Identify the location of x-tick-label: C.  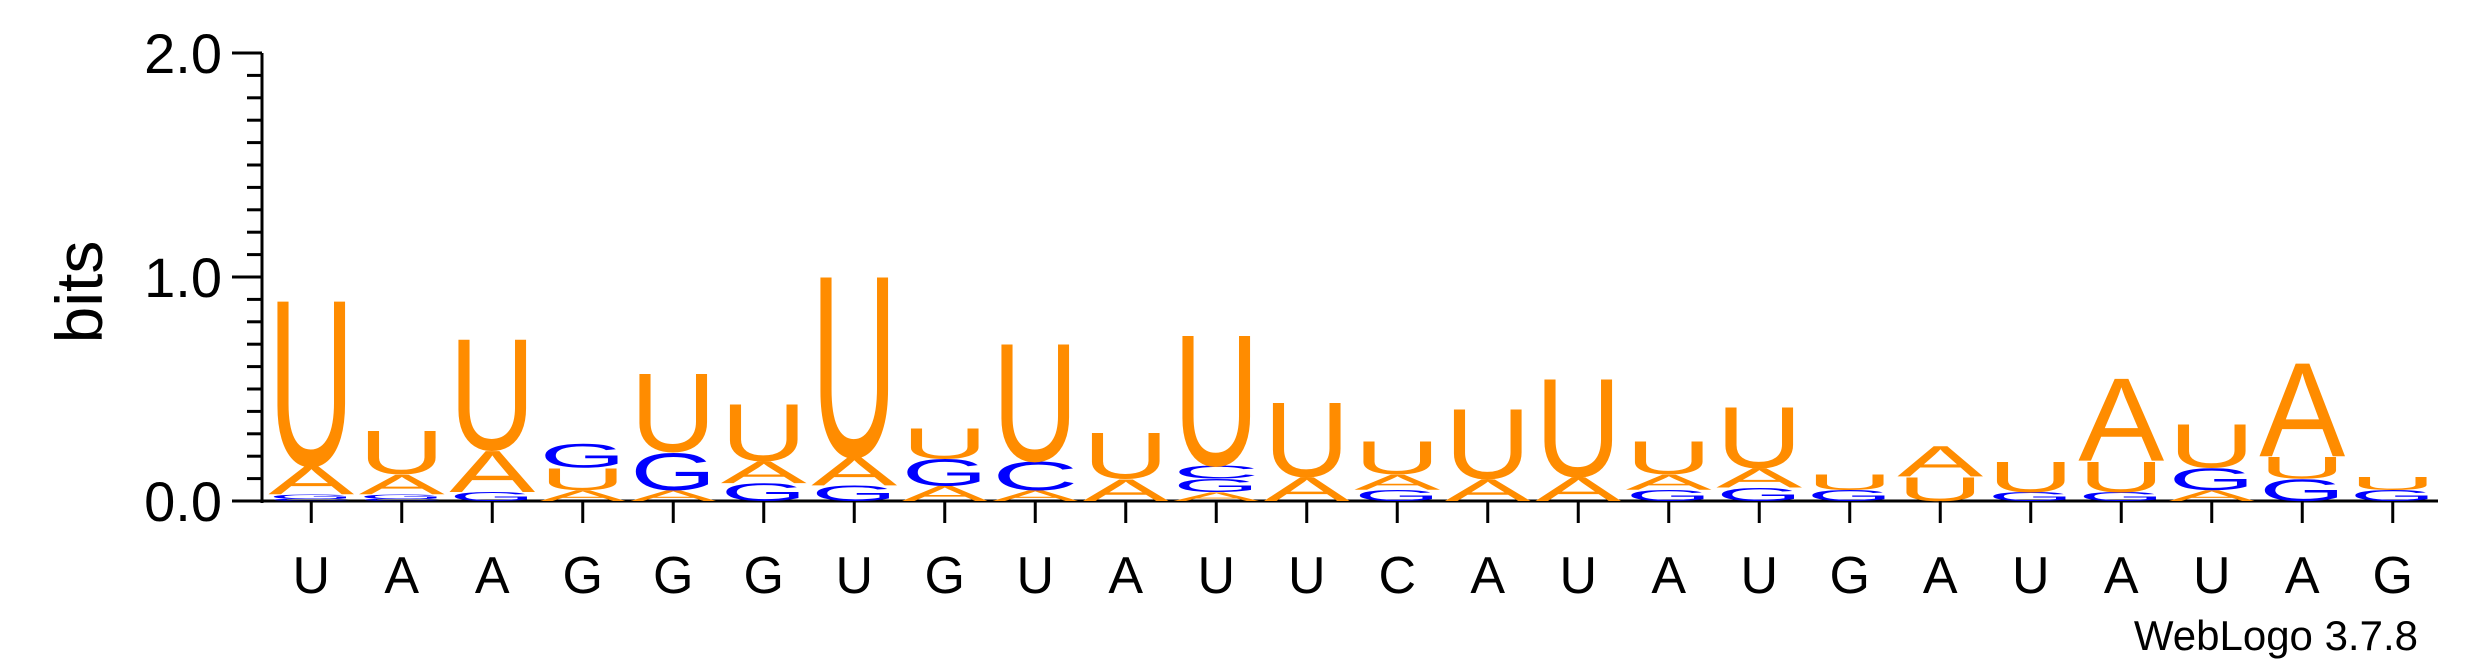
(1397, 576).